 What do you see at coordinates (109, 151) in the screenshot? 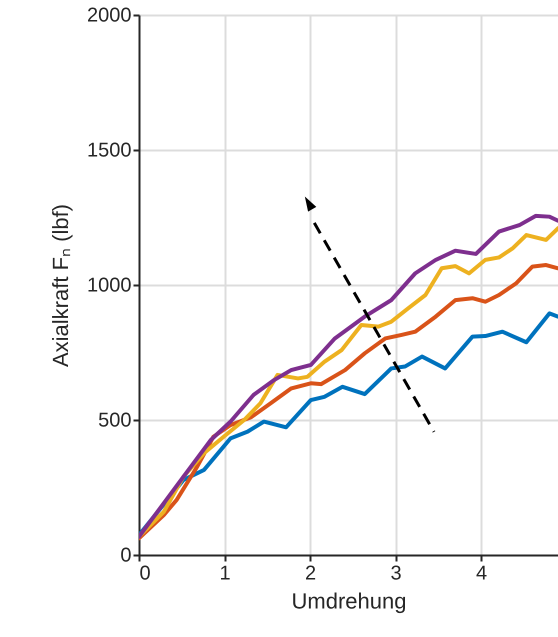
I see `y-tick-label: 1500` at bounding box center [109, 151].